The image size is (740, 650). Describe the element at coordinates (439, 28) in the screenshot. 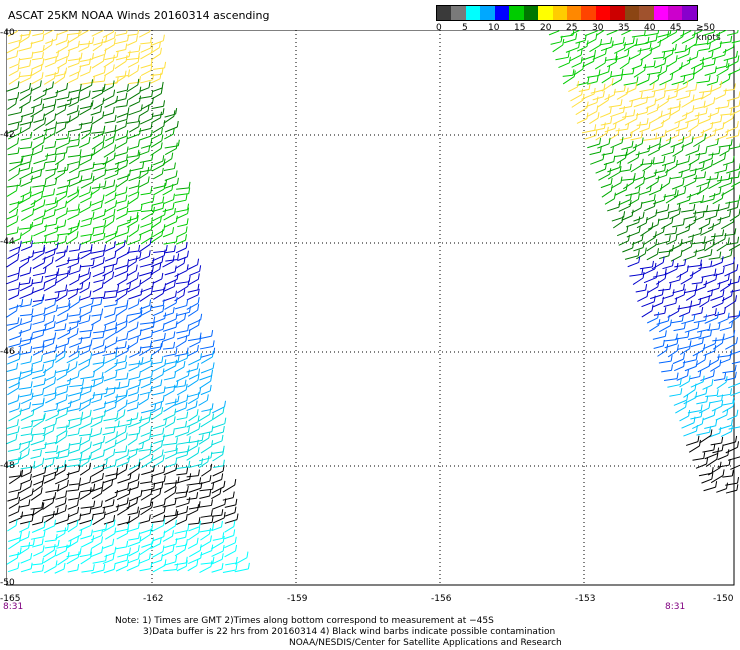

I see `legend-tick-label: 0` at that location.